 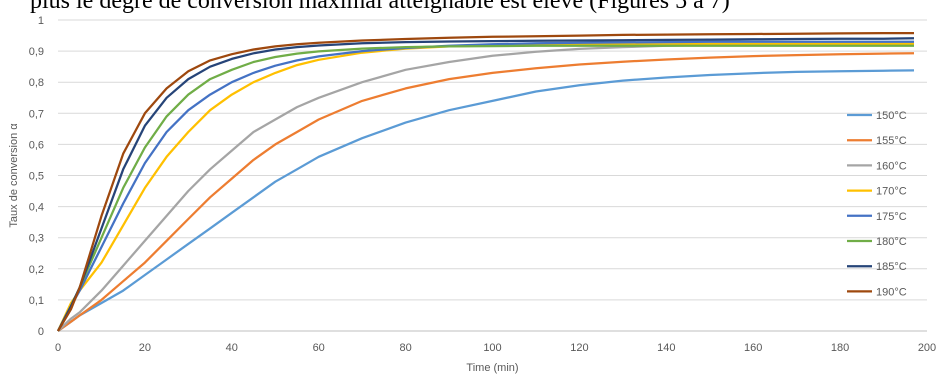 I want to click on y-tick-label: 0,5, so click(x=36, y=177).